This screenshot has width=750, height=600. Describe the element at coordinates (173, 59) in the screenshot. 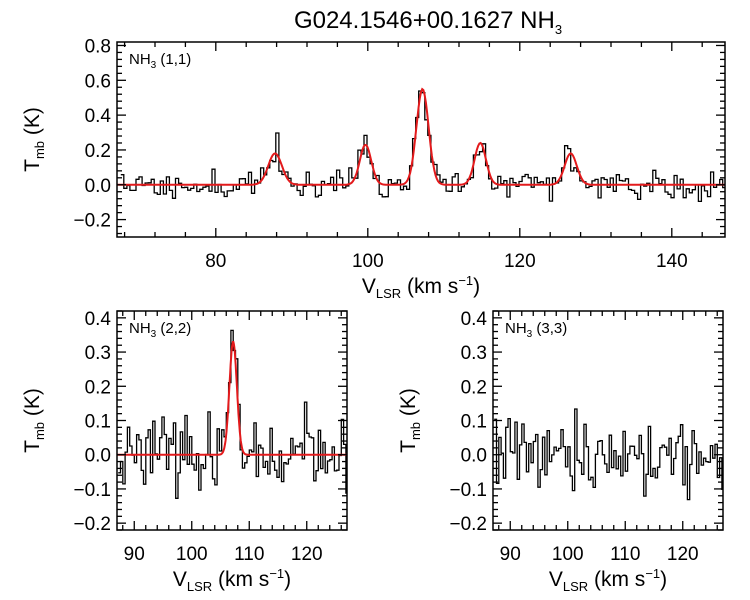

I see `panel-annotation-rest: (1,1)` at that location.